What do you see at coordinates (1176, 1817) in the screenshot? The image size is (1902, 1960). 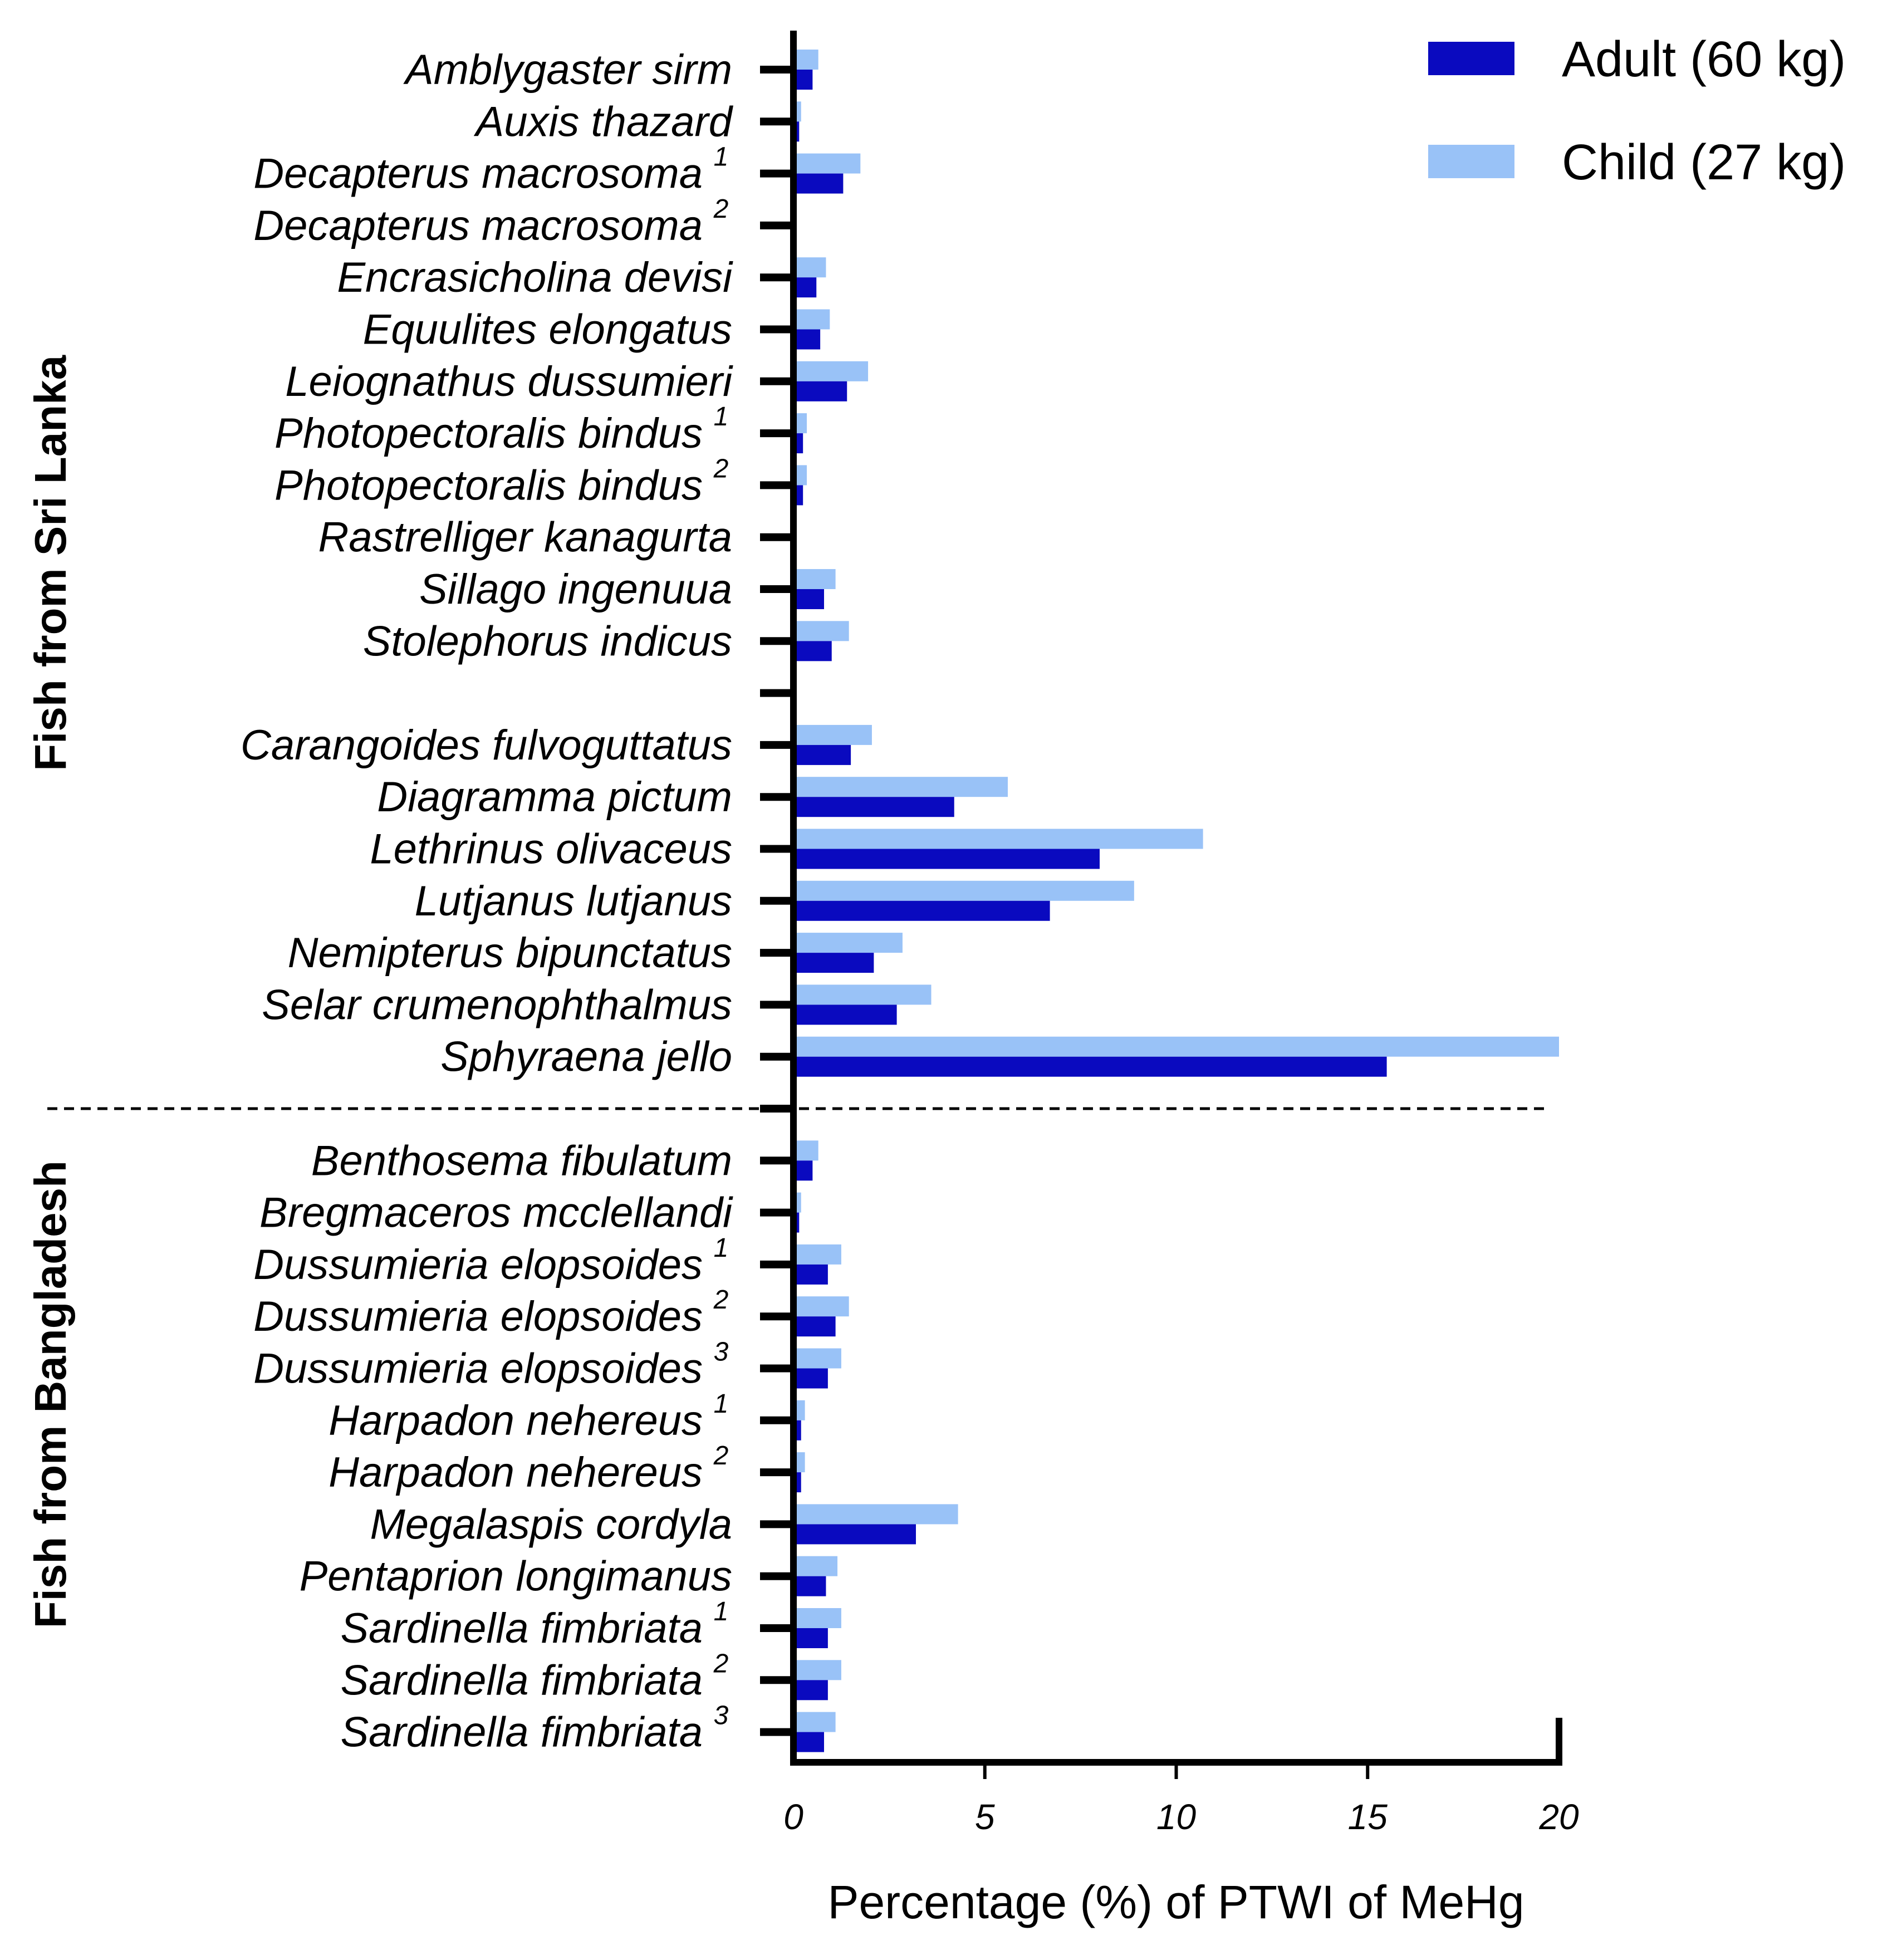 I see `x-tick-label: 10` at bounding box center [1176, 1817].